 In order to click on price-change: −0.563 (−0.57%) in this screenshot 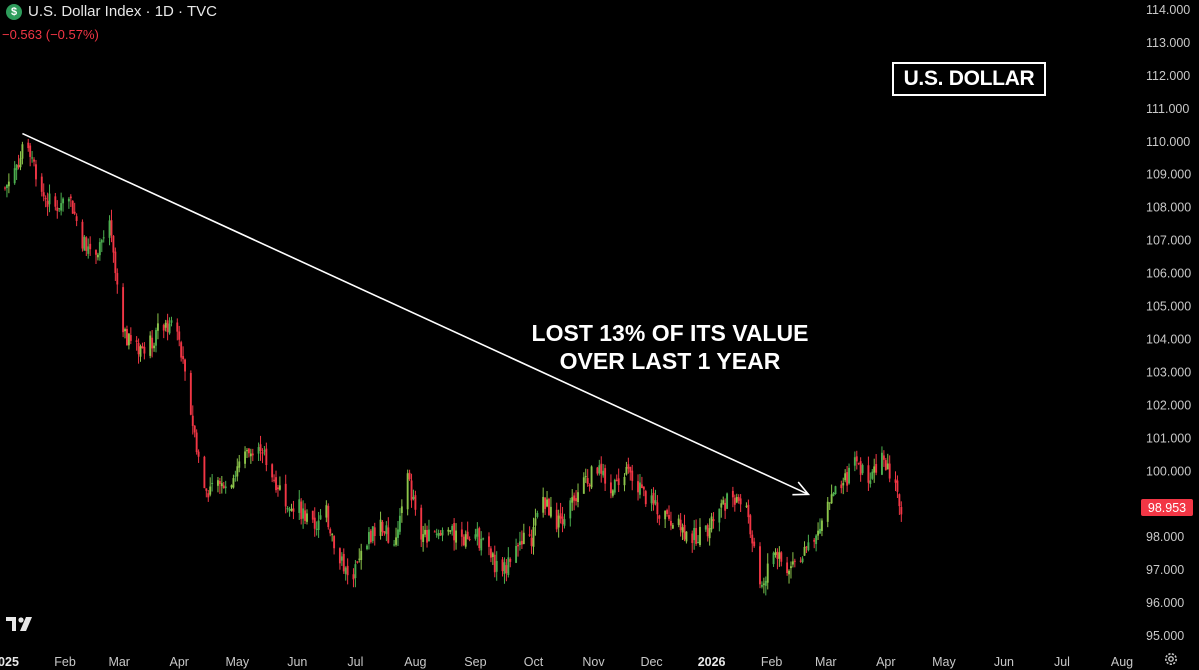, I will do `click(50, 34)`.